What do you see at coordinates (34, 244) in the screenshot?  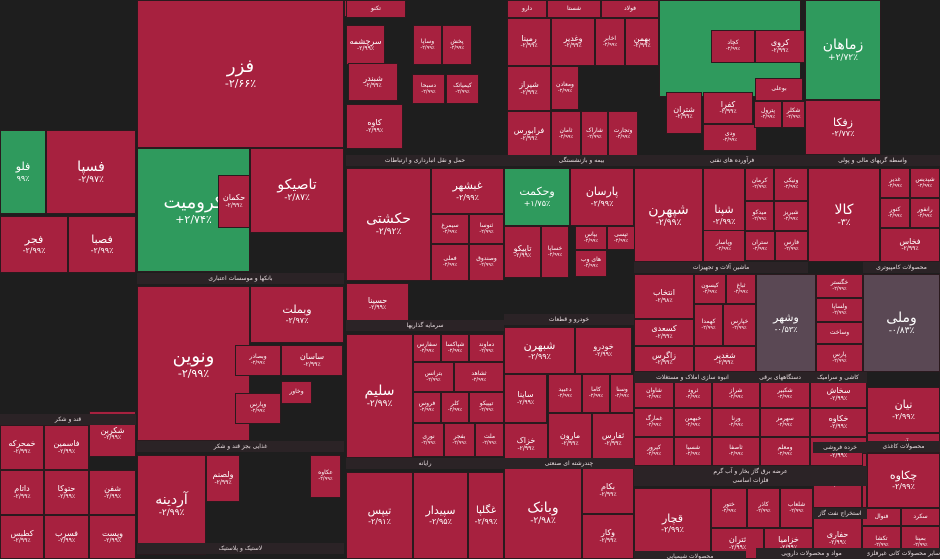 I see `stock-tile: فجر -۲/۹۹٪` at bounding box center [34, 244].